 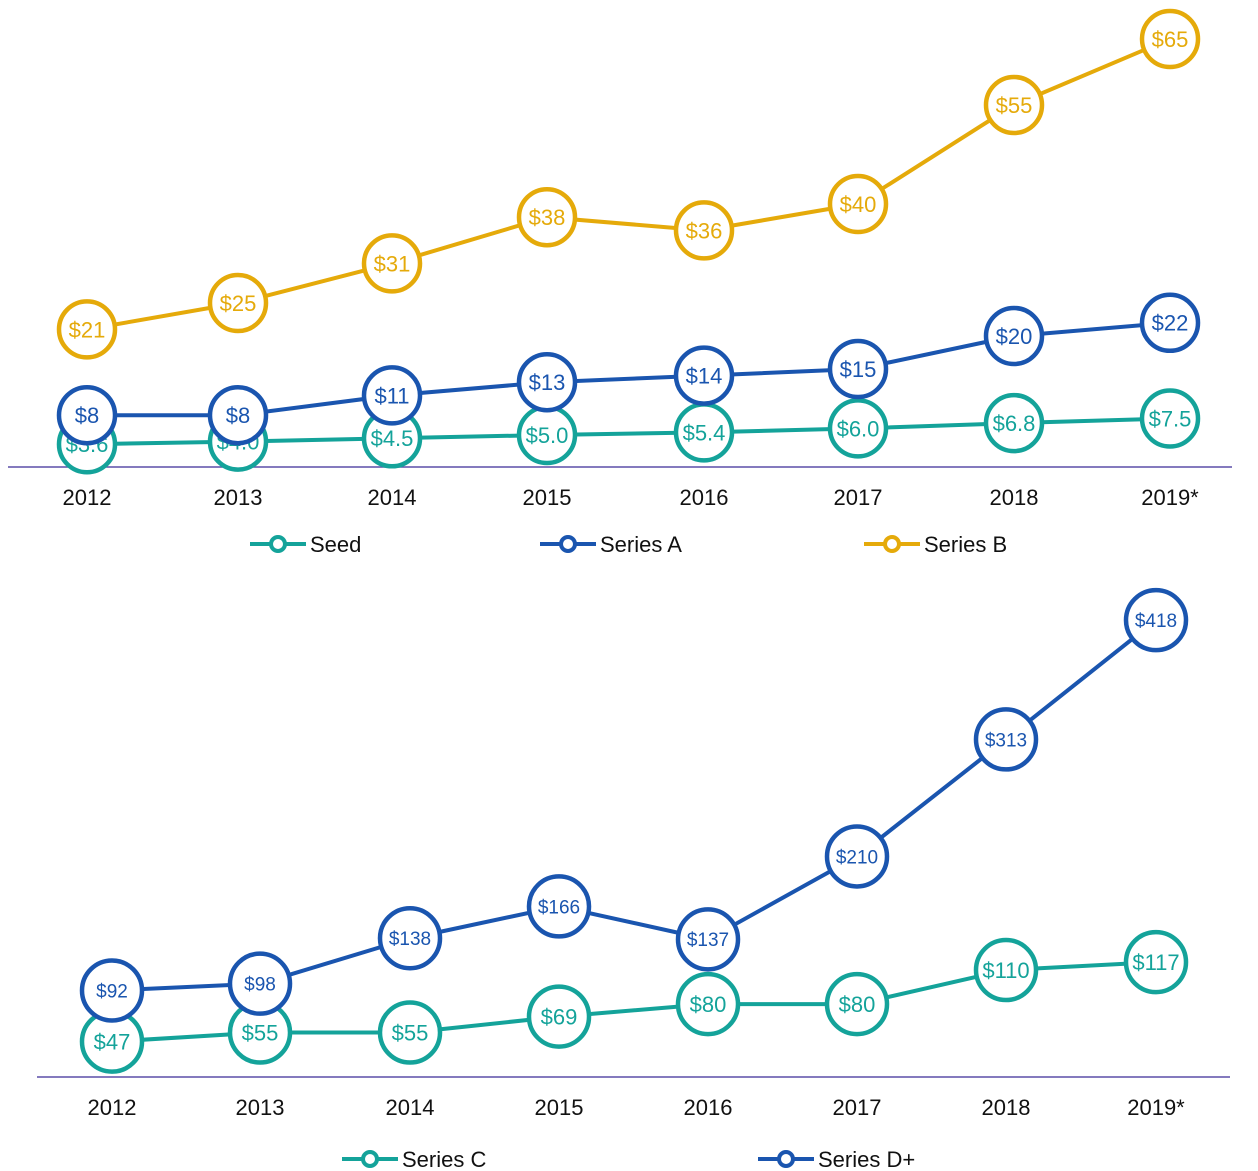 I want to click on data-label: $25, so click(x=238, y=303).